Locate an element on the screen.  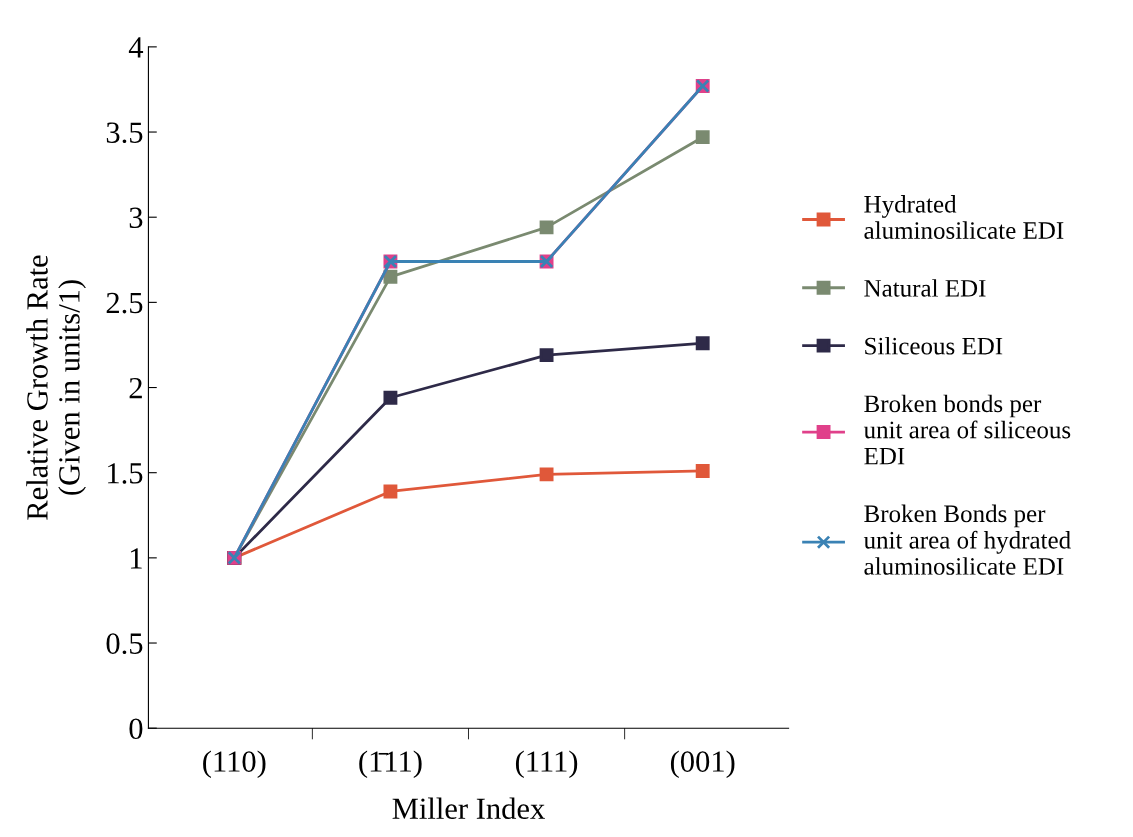
y-tick-label: 3 is located at coordinates (136, 218).